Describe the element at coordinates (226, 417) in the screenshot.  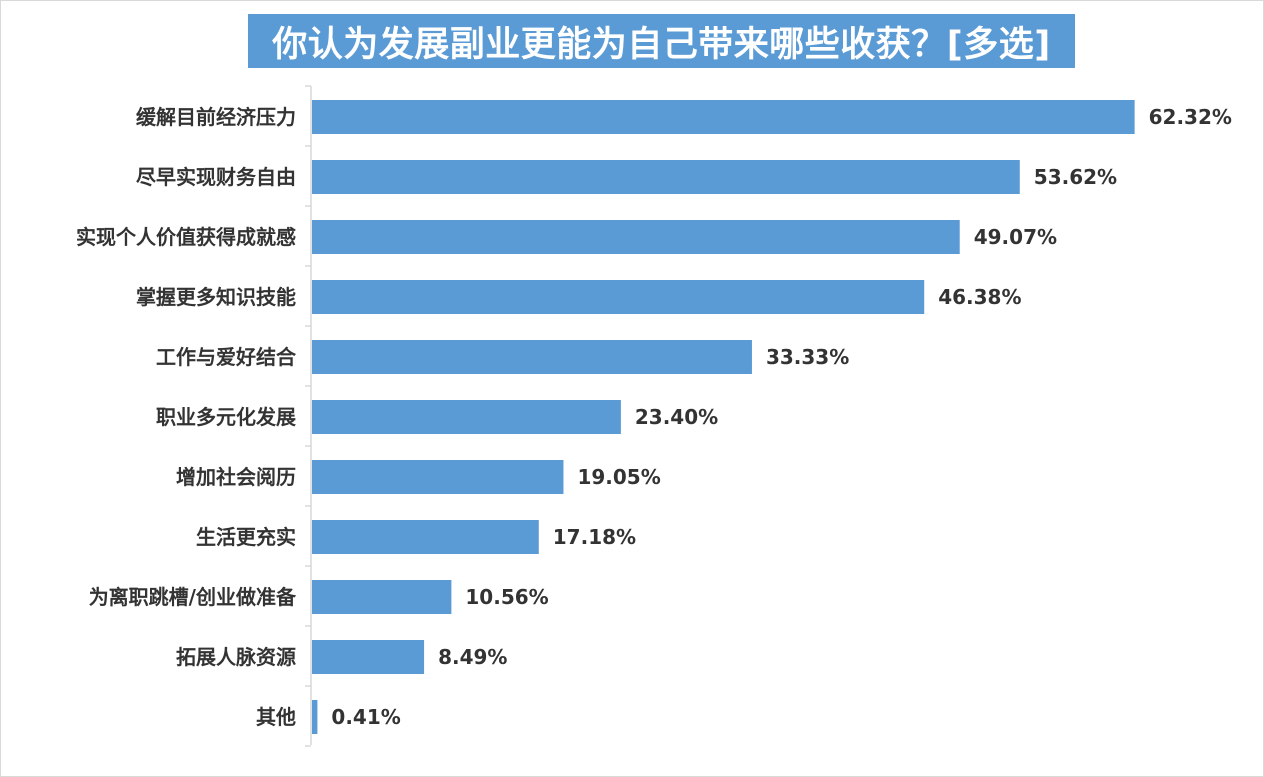
I see `category-label: 职业多元化发展` at that location.